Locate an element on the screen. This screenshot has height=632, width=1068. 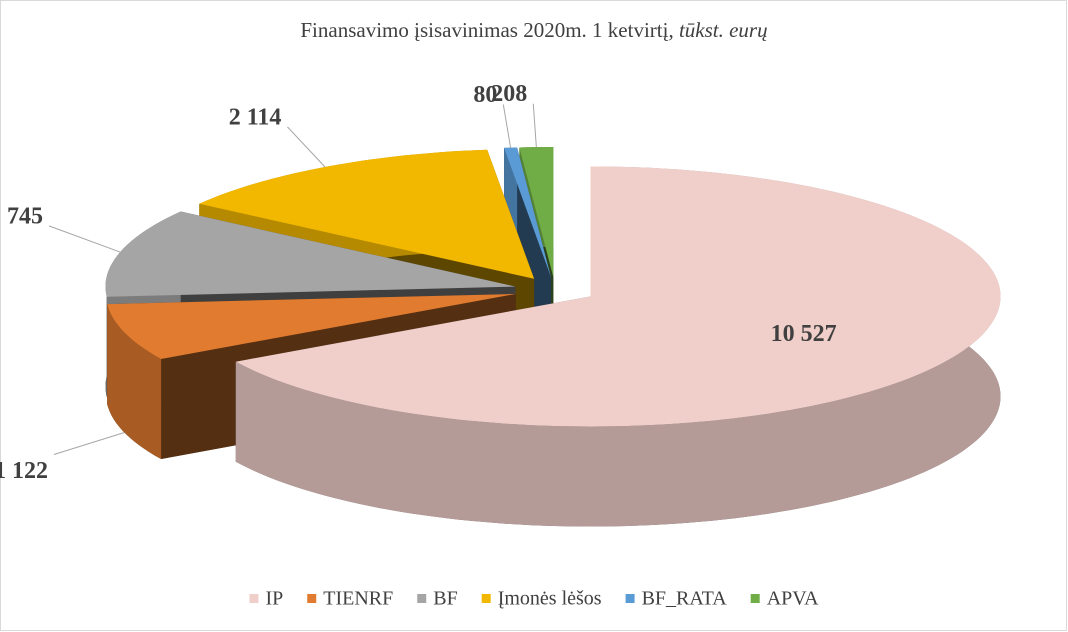
legend: IP TIENRF BF Įmonės lėšos BF_RATA APVA is located at coordinates (534, 599).